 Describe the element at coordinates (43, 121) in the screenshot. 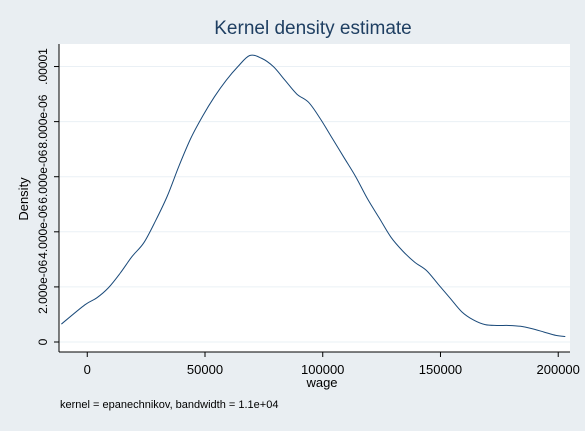

I see `y-tick-label: 8.000e-06` at that location.